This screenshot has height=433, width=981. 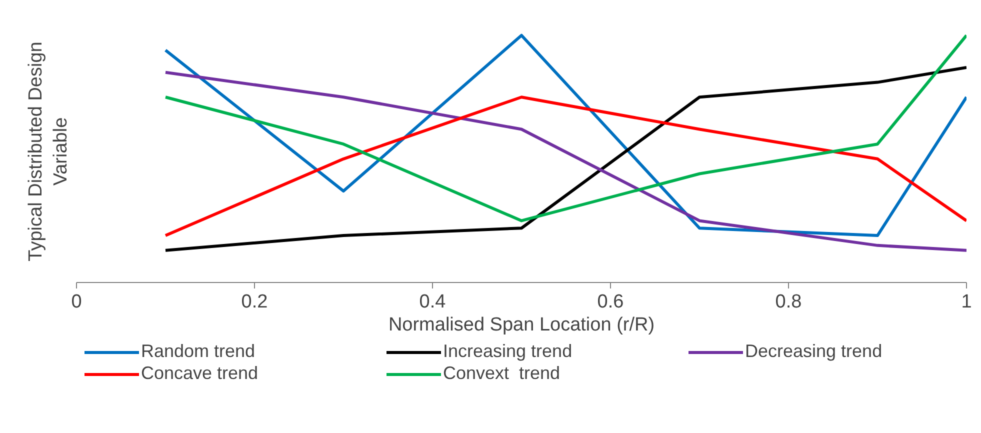 What do you see at coordinates (76, 302) in the screenshot?
I see `x-tick-label: 0` at bounding box center [76, 302].